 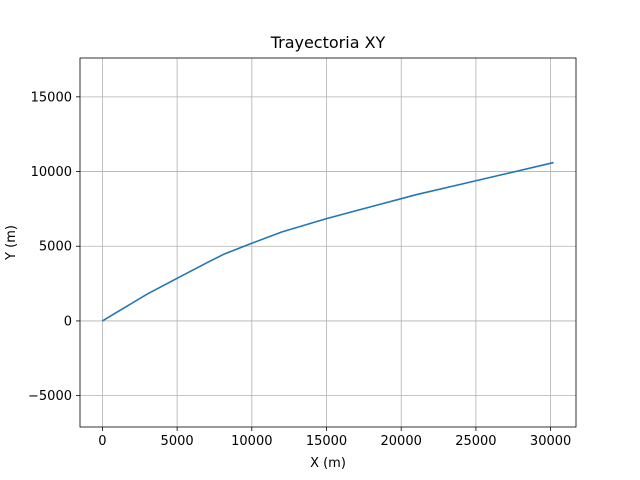 What do you see at coordinates (475, 441) in the screenshot?
I see `x-tick-label: 25000` at bounding box center [475, 441].